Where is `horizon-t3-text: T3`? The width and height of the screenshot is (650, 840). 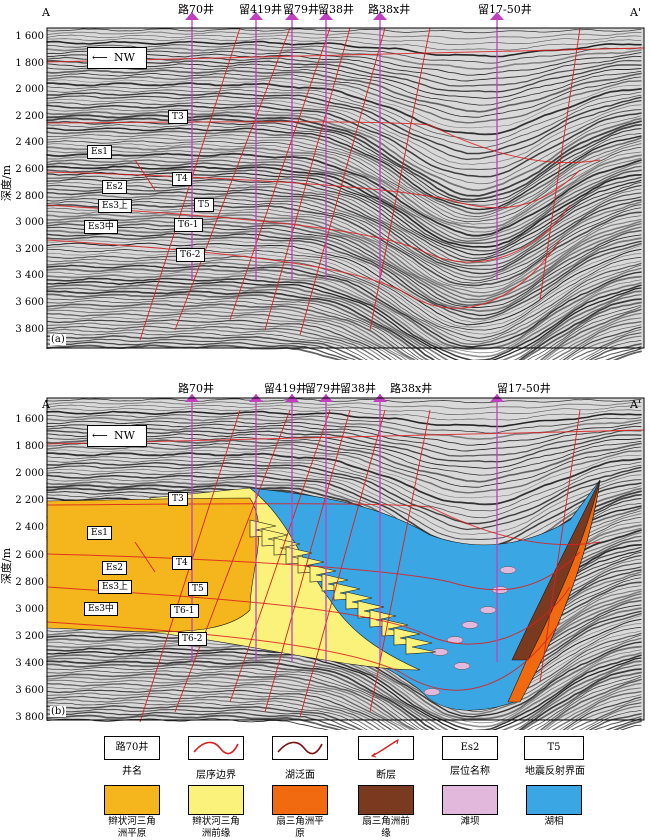 horizon-t3-text: T3 is located at coordinates (178, 117).